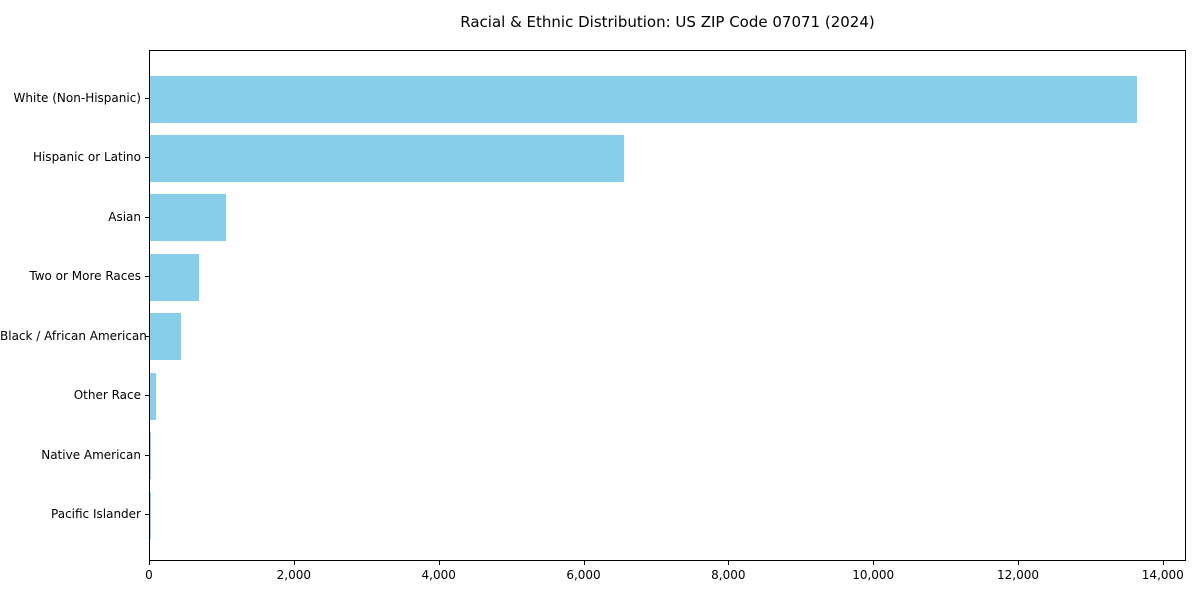 The image size is (1200, 600). What do you see at coordinates (583, 575) in the screenshot?
I see `x-label-6000: 6,000` at bounding box center [583, 575].